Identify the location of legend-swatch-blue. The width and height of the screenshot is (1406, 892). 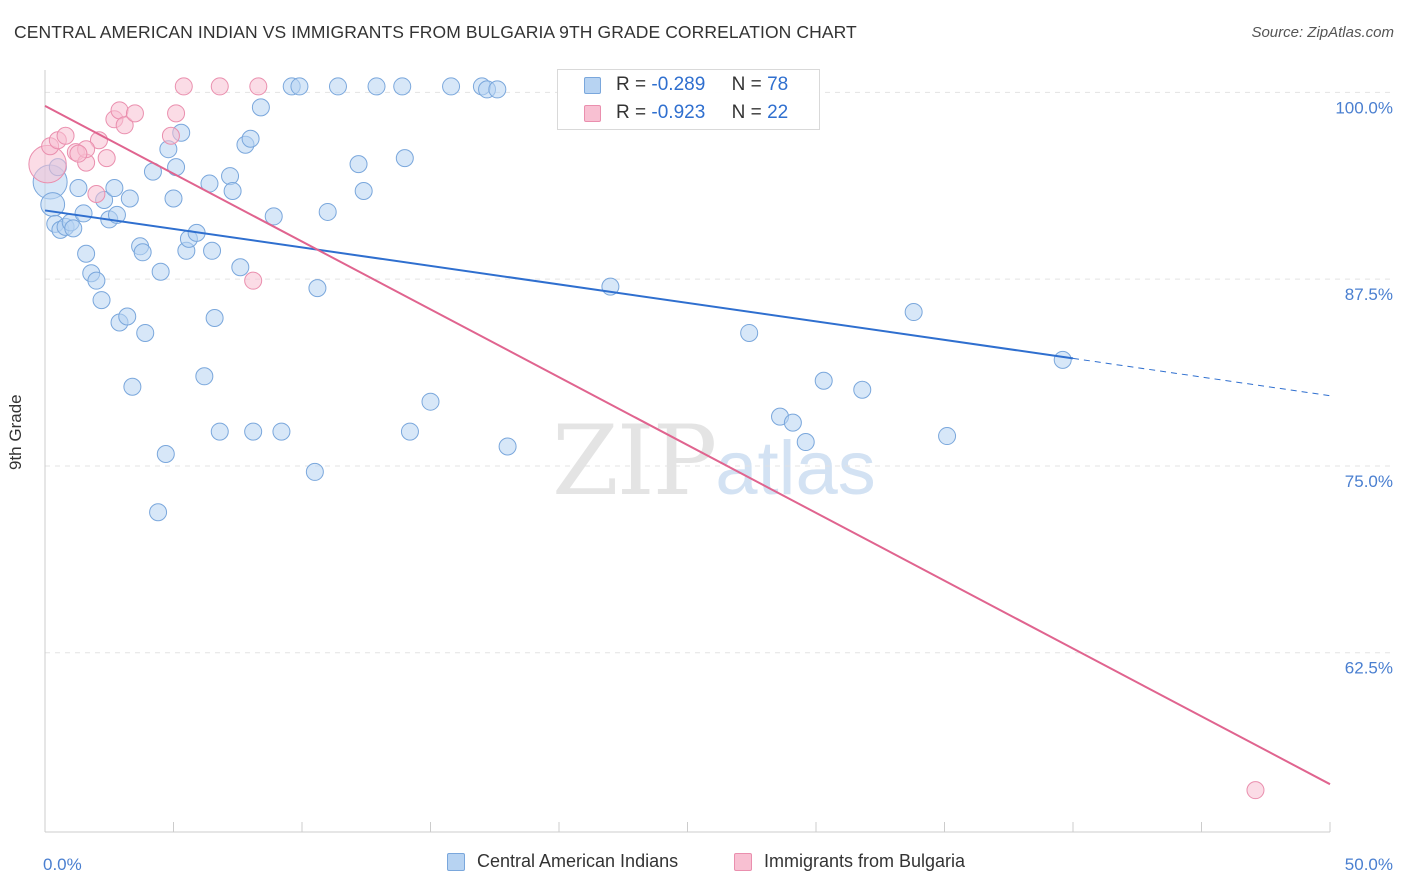
(592, 85).